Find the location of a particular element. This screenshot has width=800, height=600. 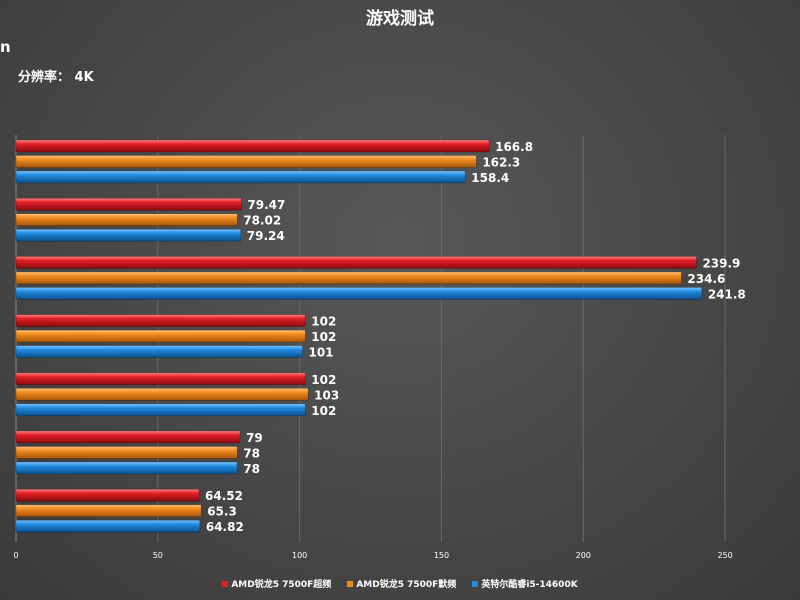

legend-label-series-0: AMD锐龙5 7500F超频 is located at coordinates (281, 585).